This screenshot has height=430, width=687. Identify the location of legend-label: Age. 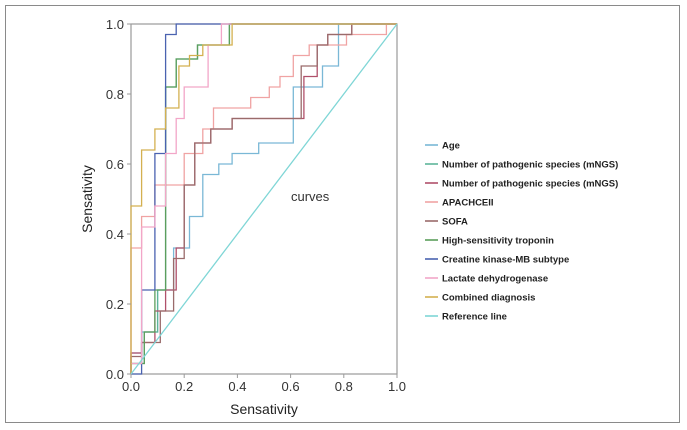
(451, 146).